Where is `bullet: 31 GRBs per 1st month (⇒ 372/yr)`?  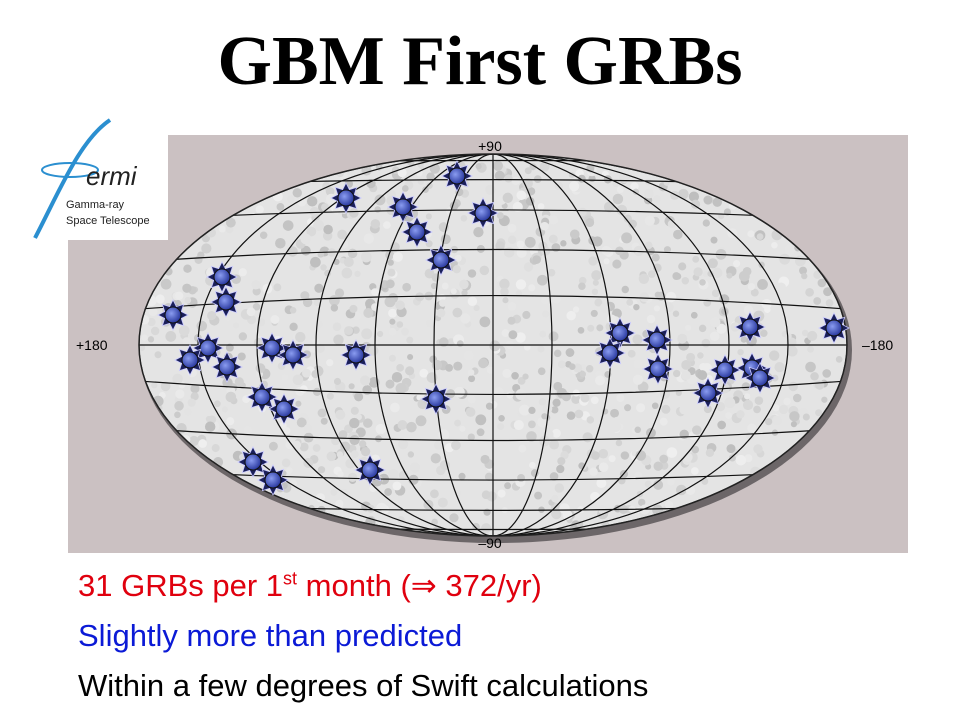
bullet: 31 GRBs per 1st month (⇒ 372/yr) is located at coordinates (310, 586).